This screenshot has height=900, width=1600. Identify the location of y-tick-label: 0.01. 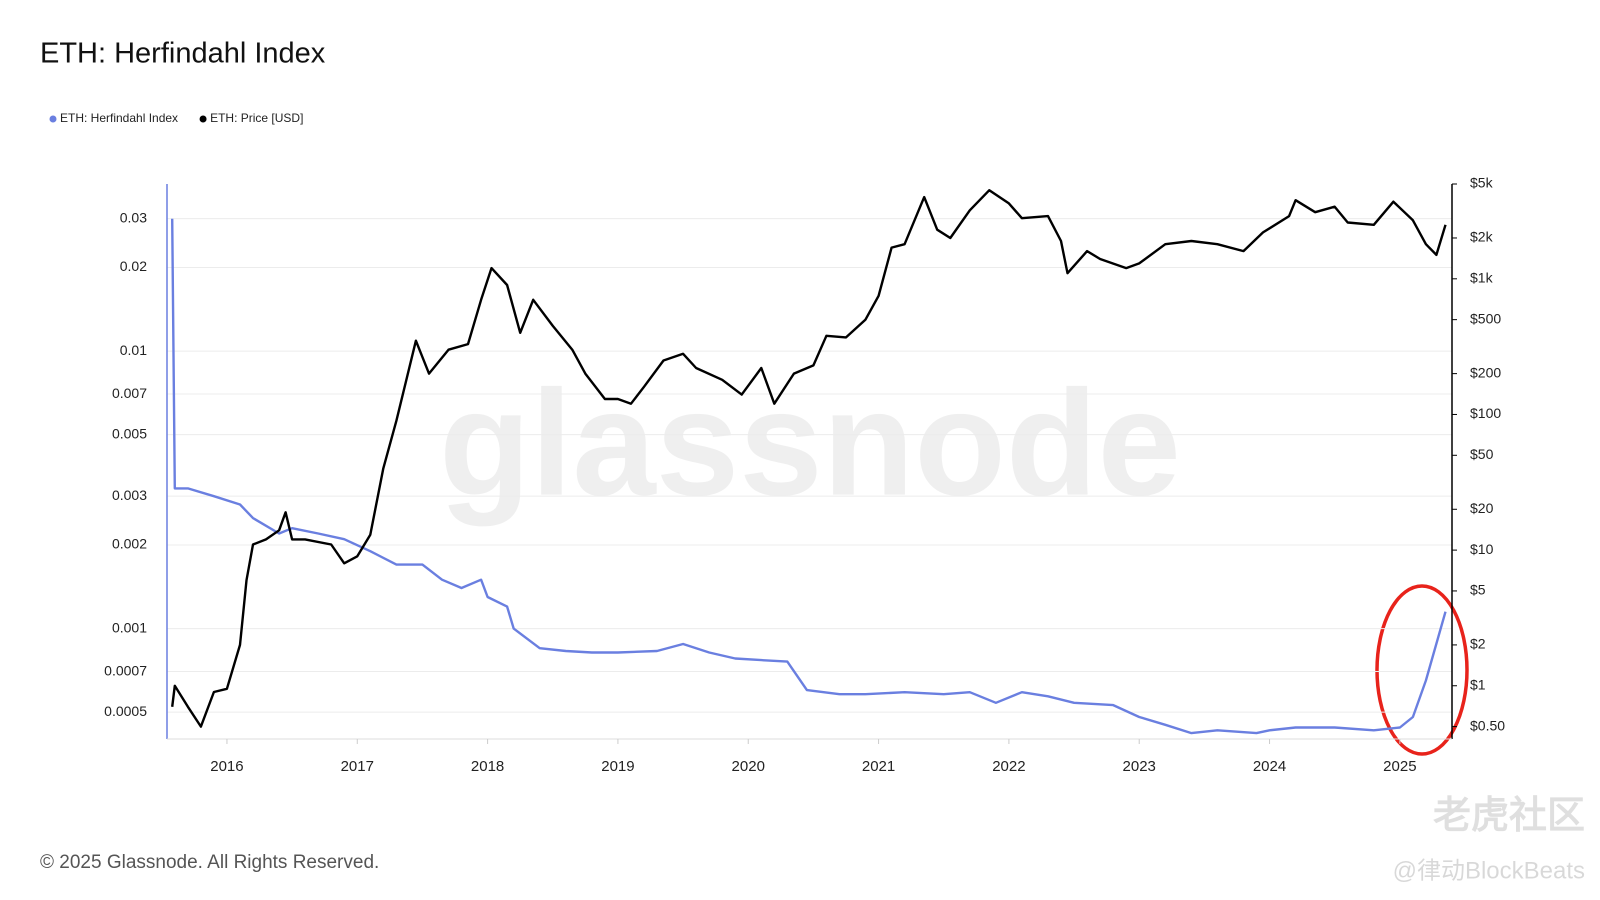
(133, 350).